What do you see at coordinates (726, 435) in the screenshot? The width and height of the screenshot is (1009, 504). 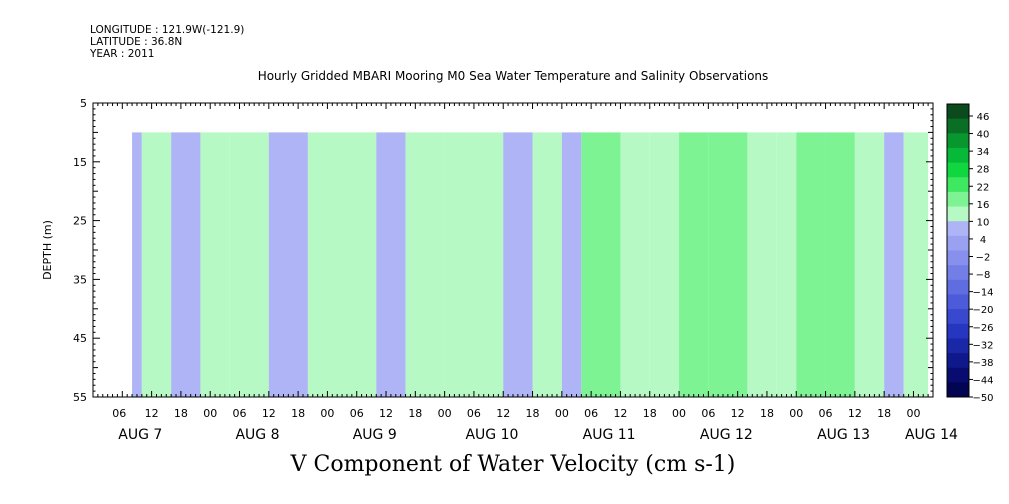 I see `x-day-label: AUG 12` at bounding box center [726, 435].